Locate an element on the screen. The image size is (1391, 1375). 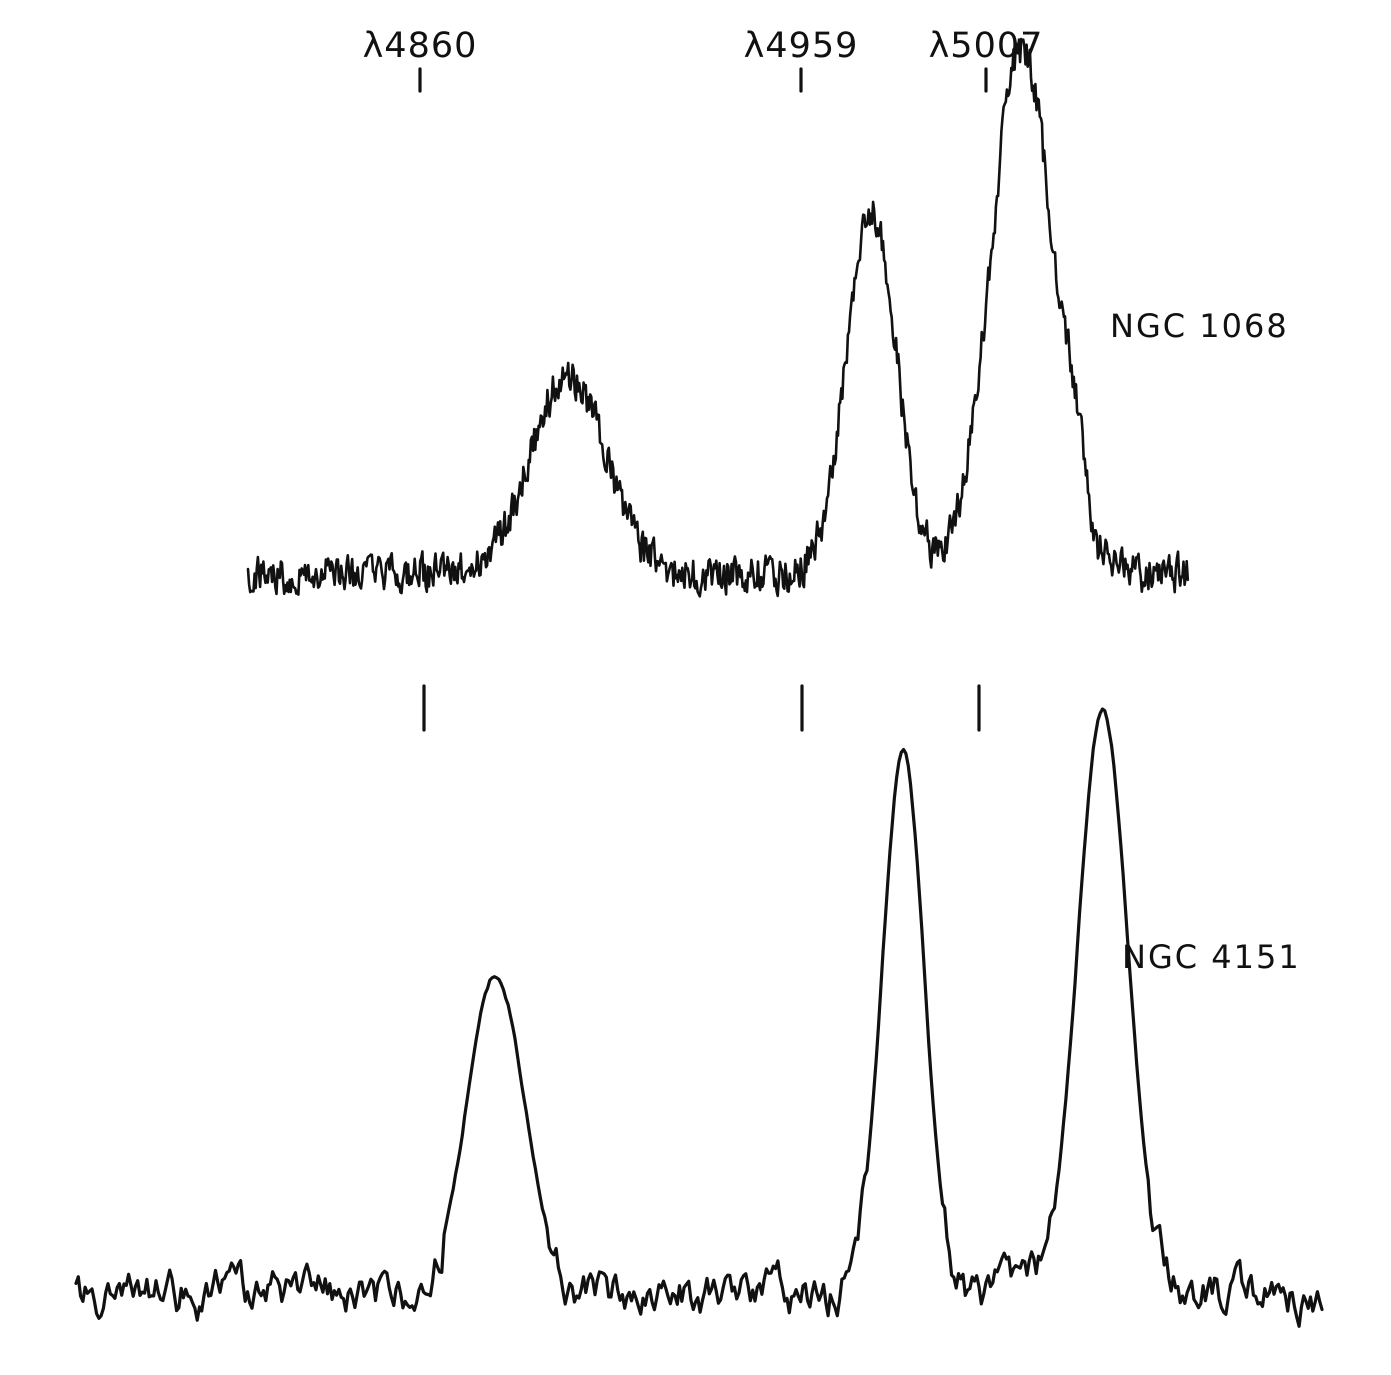
spectrum-label-ngc-1068: NGC 1068 is located at coordinates (1199, 326).